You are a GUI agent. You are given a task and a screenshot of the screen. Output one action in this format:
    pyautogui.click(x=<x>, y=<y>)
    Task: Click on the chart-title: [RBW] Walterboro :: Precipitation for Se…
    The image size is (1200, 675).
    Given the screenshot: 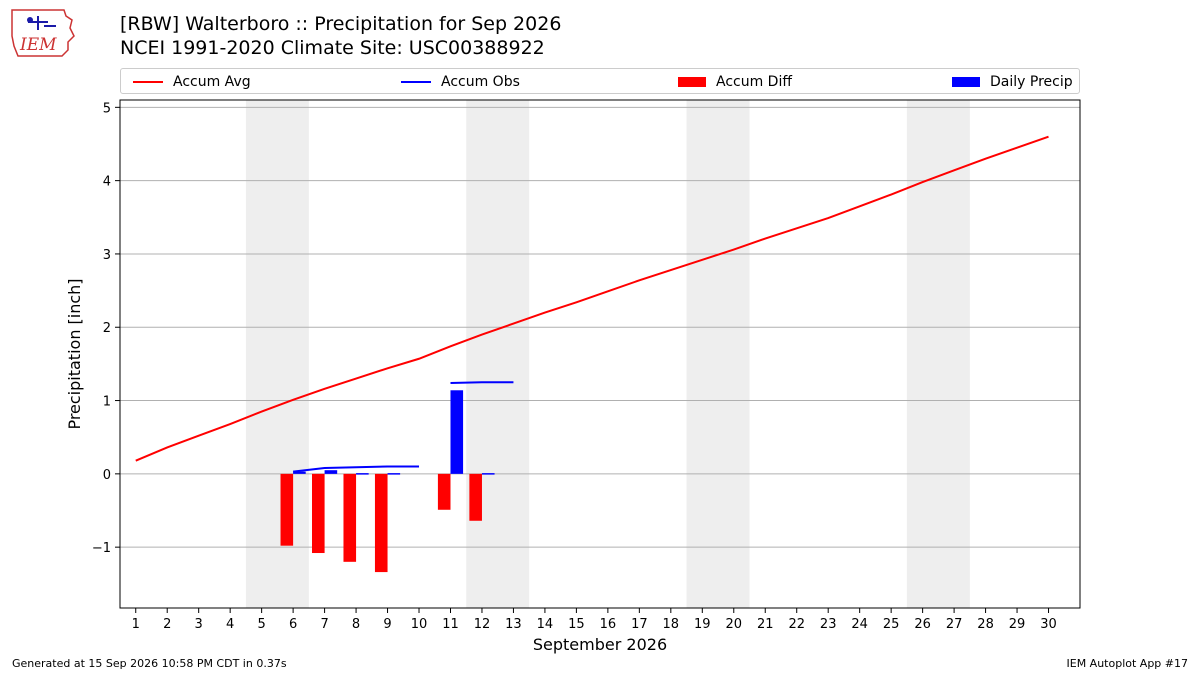 What is the action you would take?
    pyautogui.click(x=341, y=24)
    